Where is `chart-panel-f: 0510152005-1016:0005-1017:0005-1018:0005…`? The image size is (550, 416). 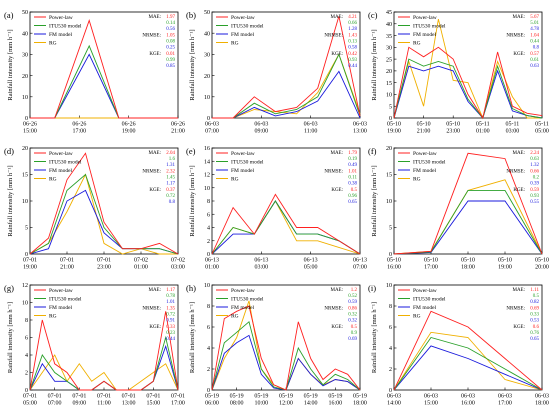
chart-panel-f: 0510152005-1016:0005-1017:0005-1018:0005… is located at coordinates (458, 208).